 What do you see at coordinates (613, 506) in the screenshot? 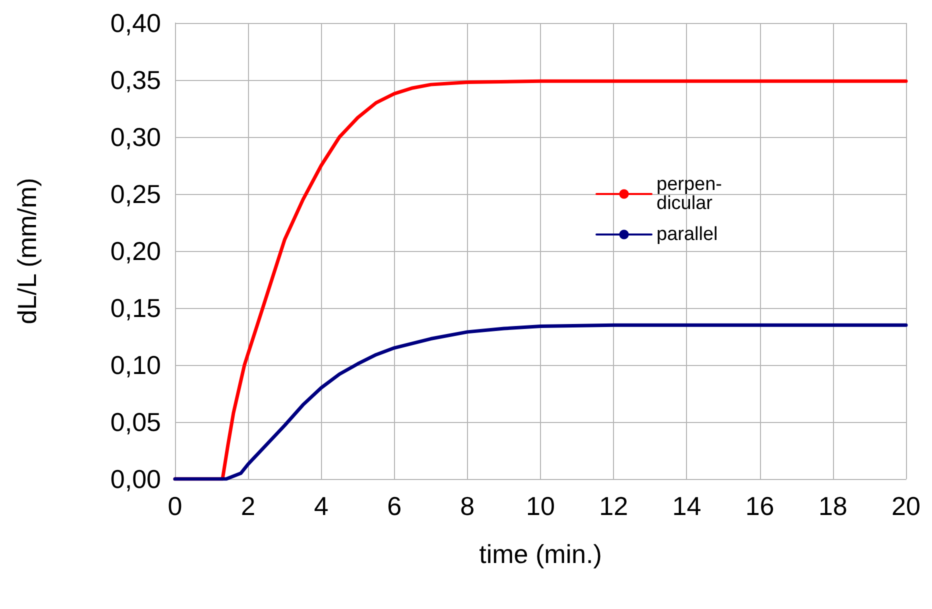
I see `x-tick-label: 12` at bounding box center [613, 506].